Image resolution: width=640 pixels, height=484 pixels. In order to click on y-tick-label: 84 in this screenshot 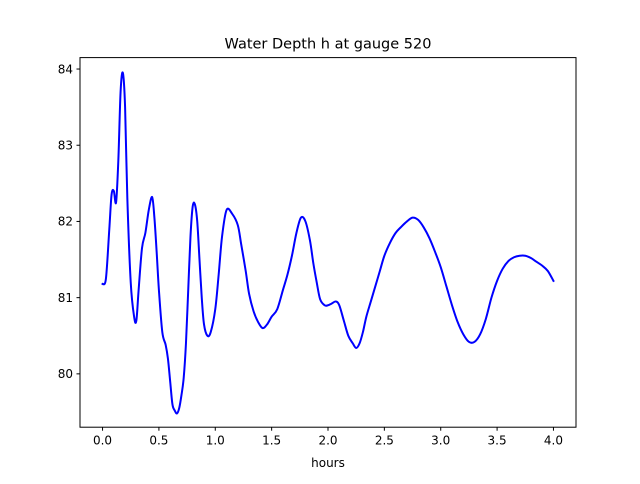, I will do `click(65, 69)`.